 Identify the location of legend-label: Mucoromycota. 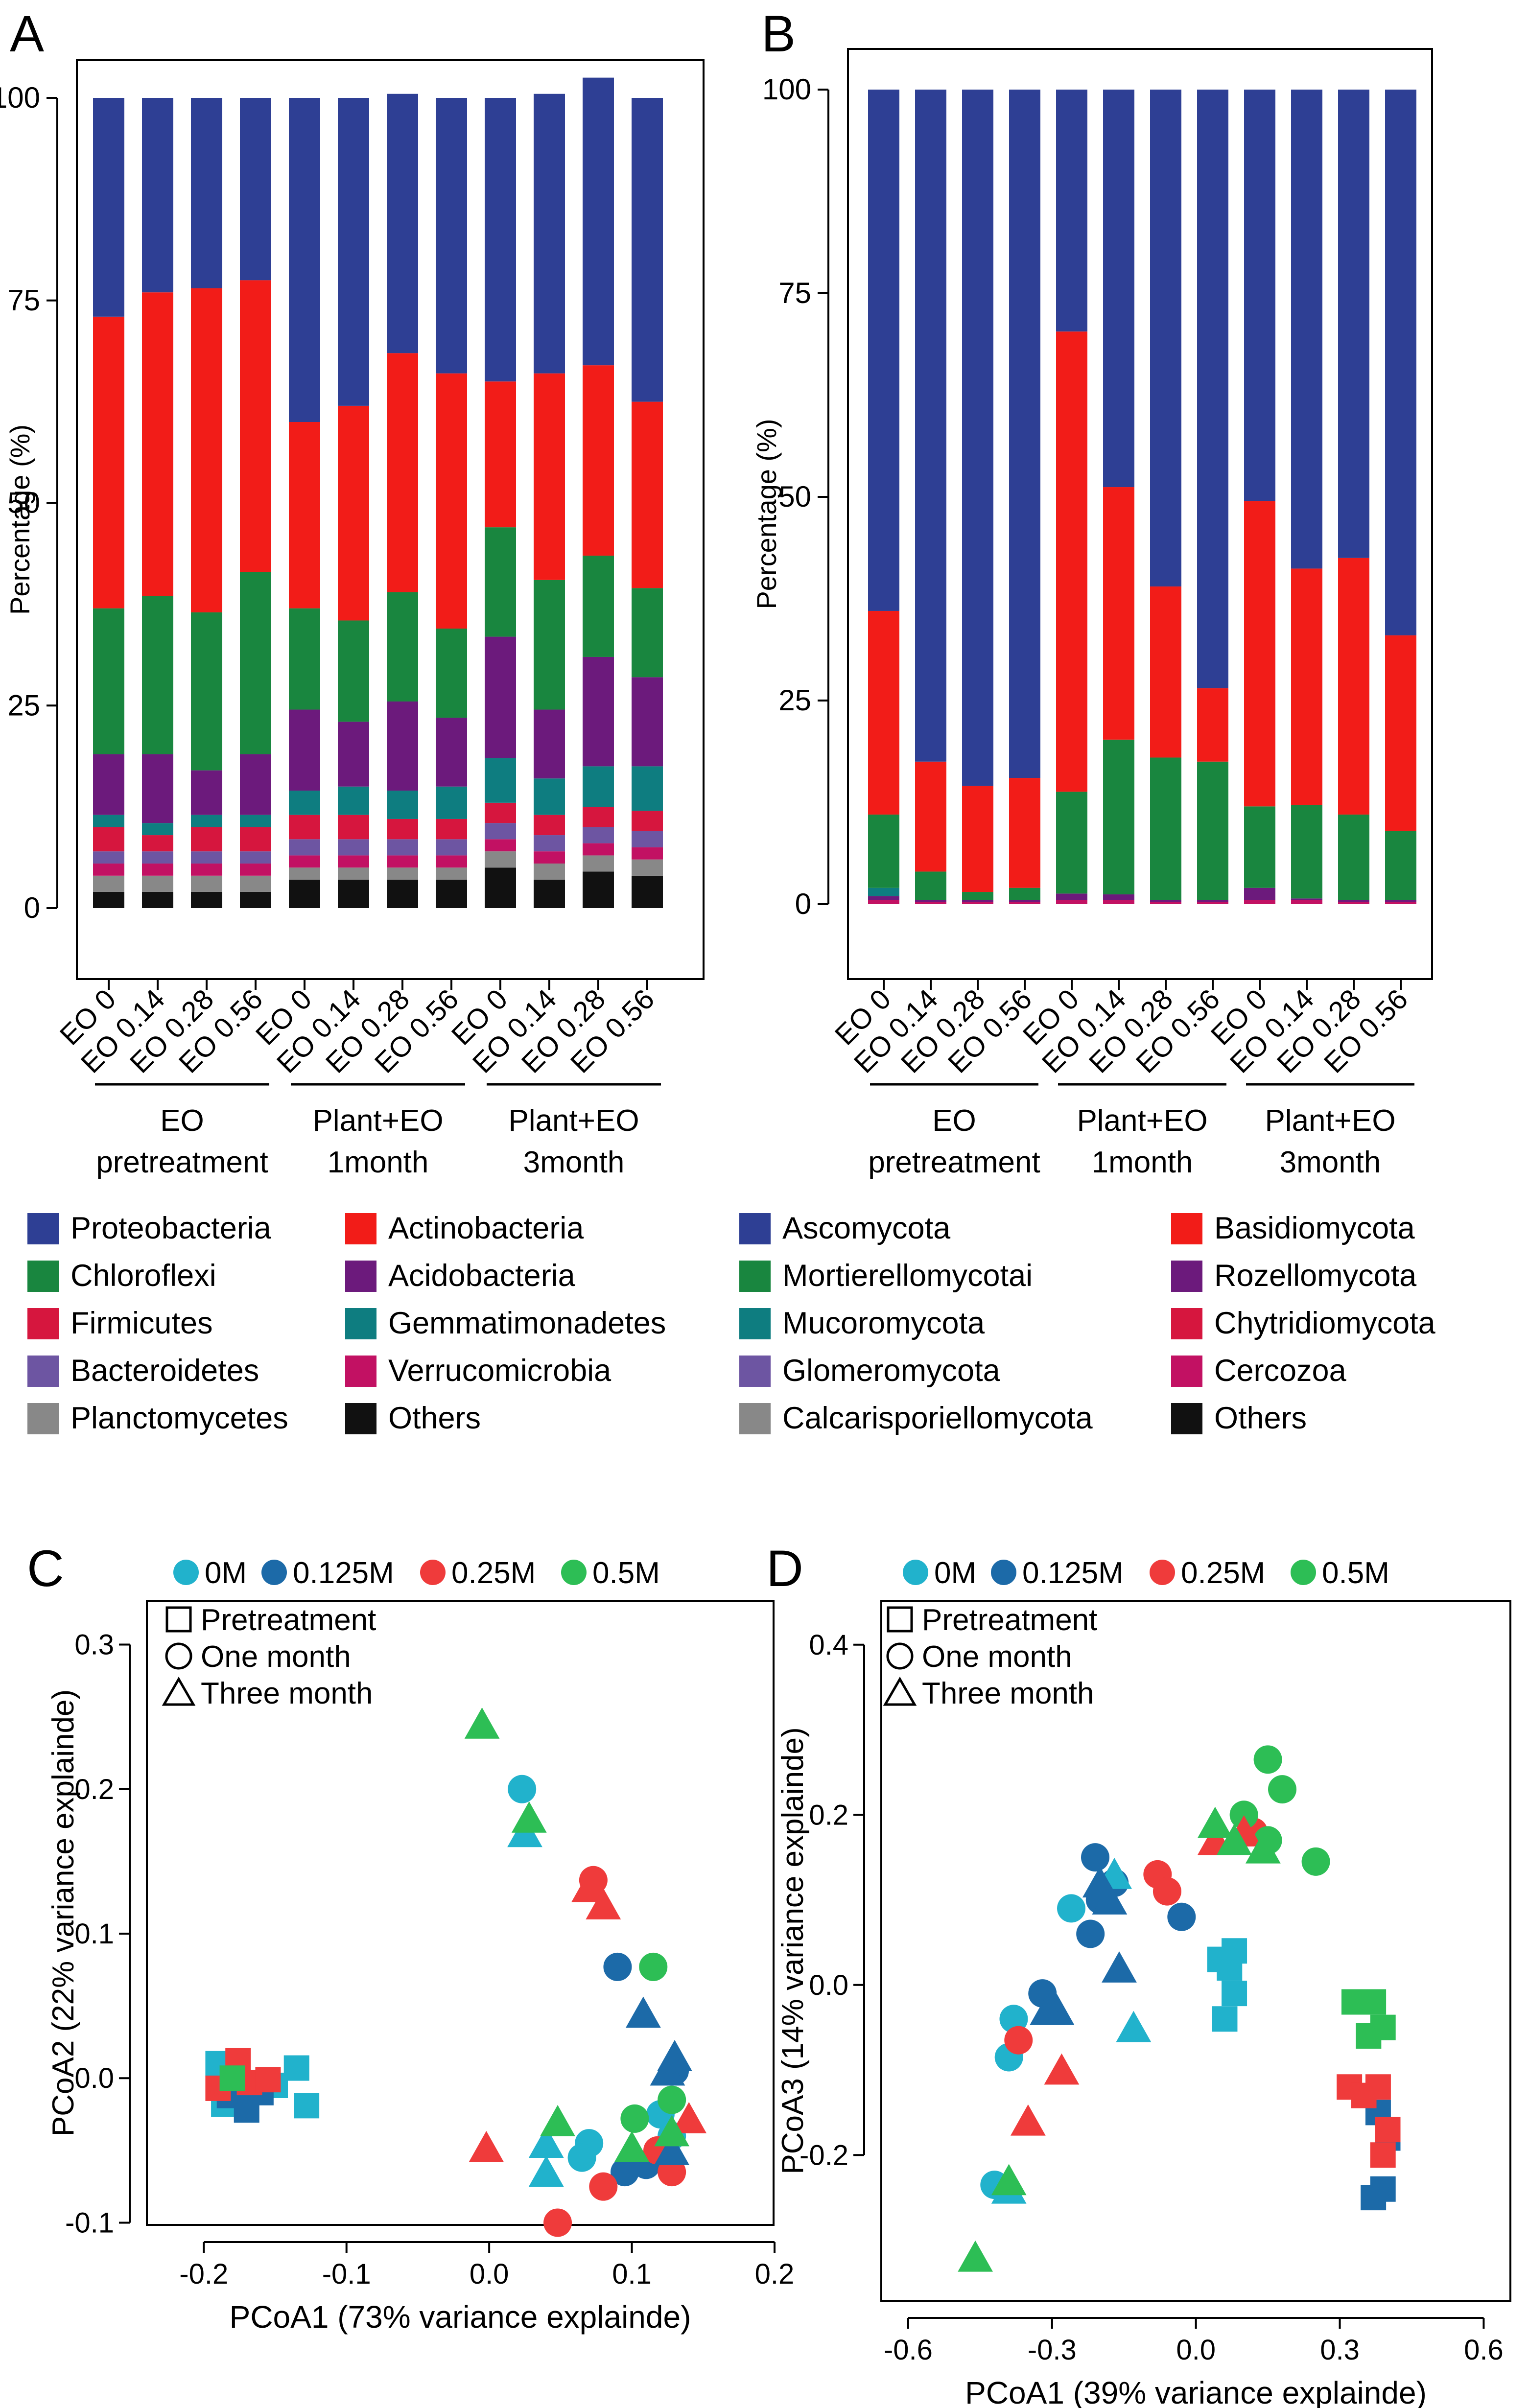
(883, 1323).